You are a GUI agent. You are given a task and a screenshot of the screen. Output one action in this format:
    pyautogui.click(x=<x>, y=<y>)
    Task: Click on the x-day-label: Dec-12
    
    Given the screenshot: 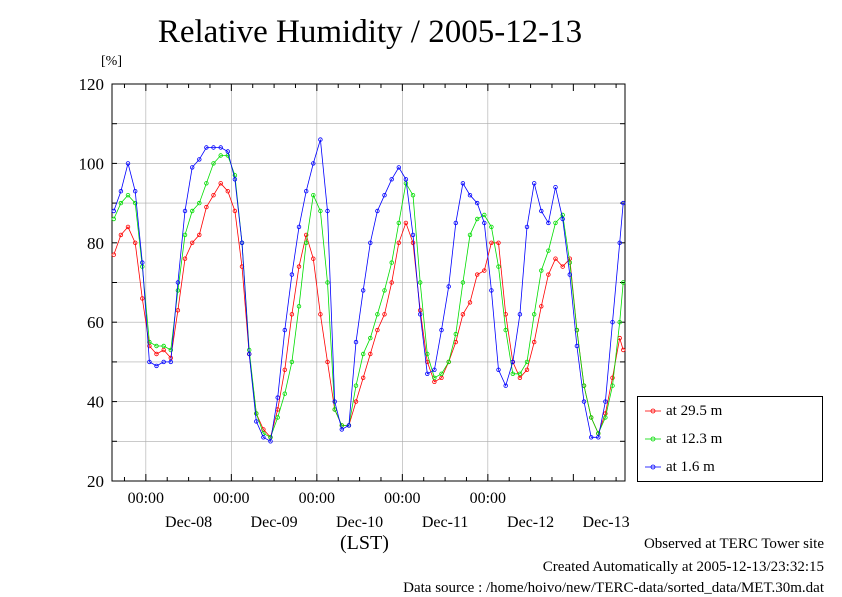 What is the action you would take?
    pyautogui.click(x=530, y=522)
    